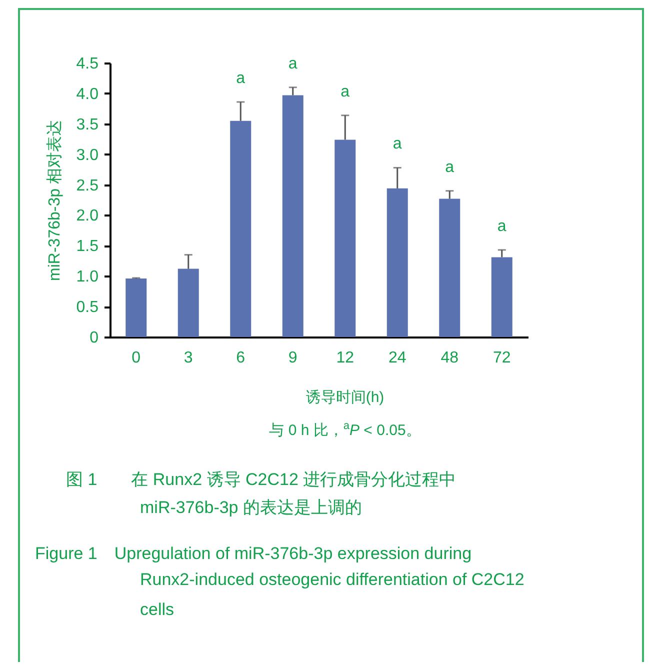  I want to click on y-axis-title: miR-376b-3p 相对表达, so click(54, 200).